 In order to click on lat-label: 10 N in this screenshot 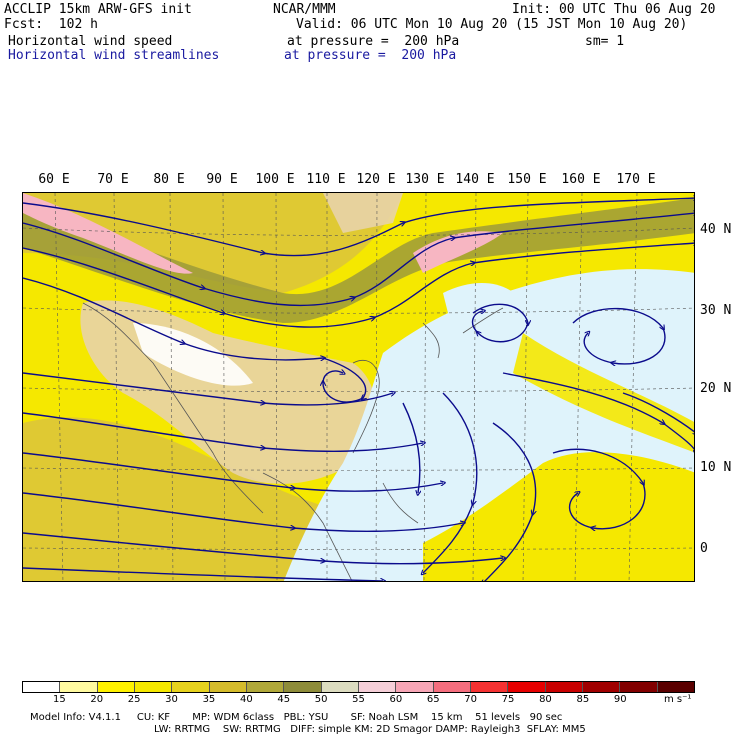, I will do `click(716, 467)`.